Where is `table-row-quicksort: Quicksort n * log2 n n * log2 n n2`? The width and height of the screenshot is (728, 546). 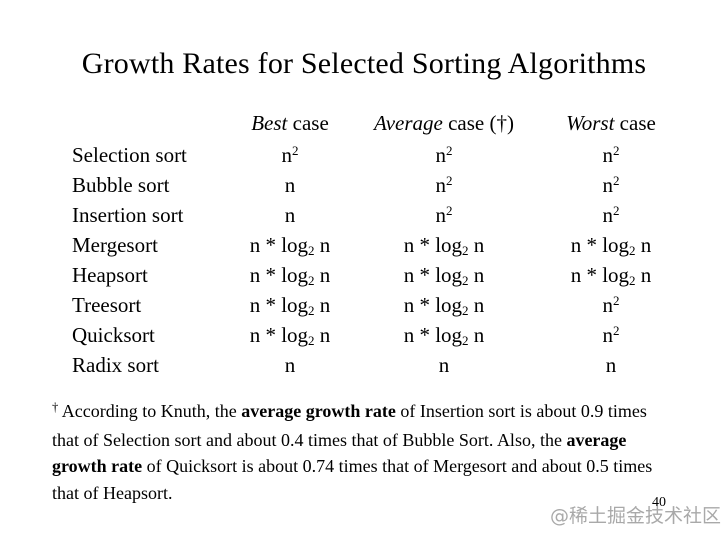
table-row-quicksort: Quicksort n * log2 n n * log2 n n2 is located at coordinates (382, 335).